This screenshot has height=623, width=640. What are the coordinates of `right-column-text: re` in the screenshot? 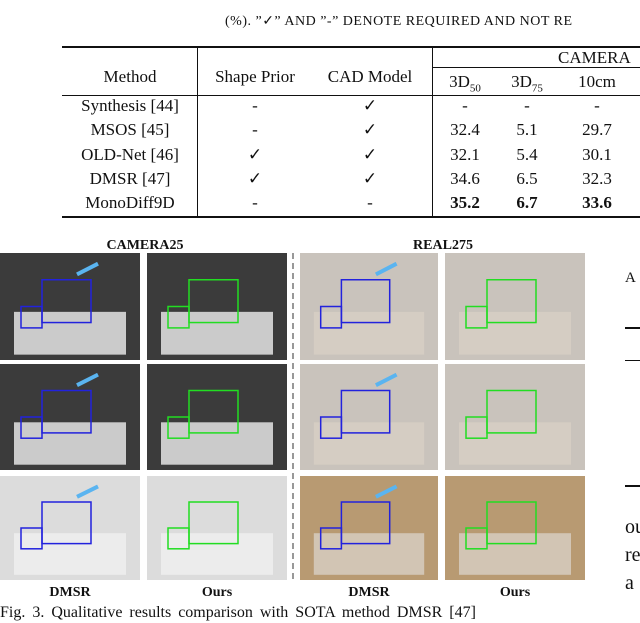 It's located at (632, 555).